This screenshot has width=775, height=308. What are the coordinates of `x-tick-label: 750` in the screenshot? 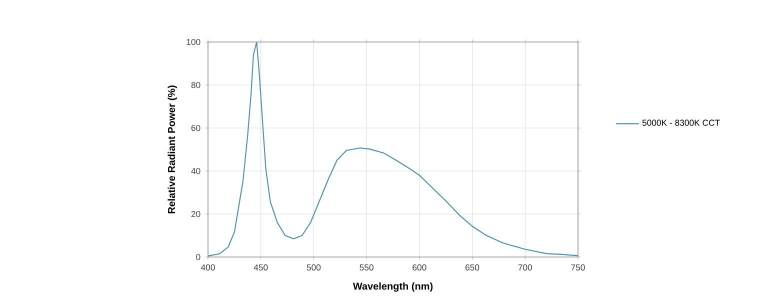 It's located at (578, 267).